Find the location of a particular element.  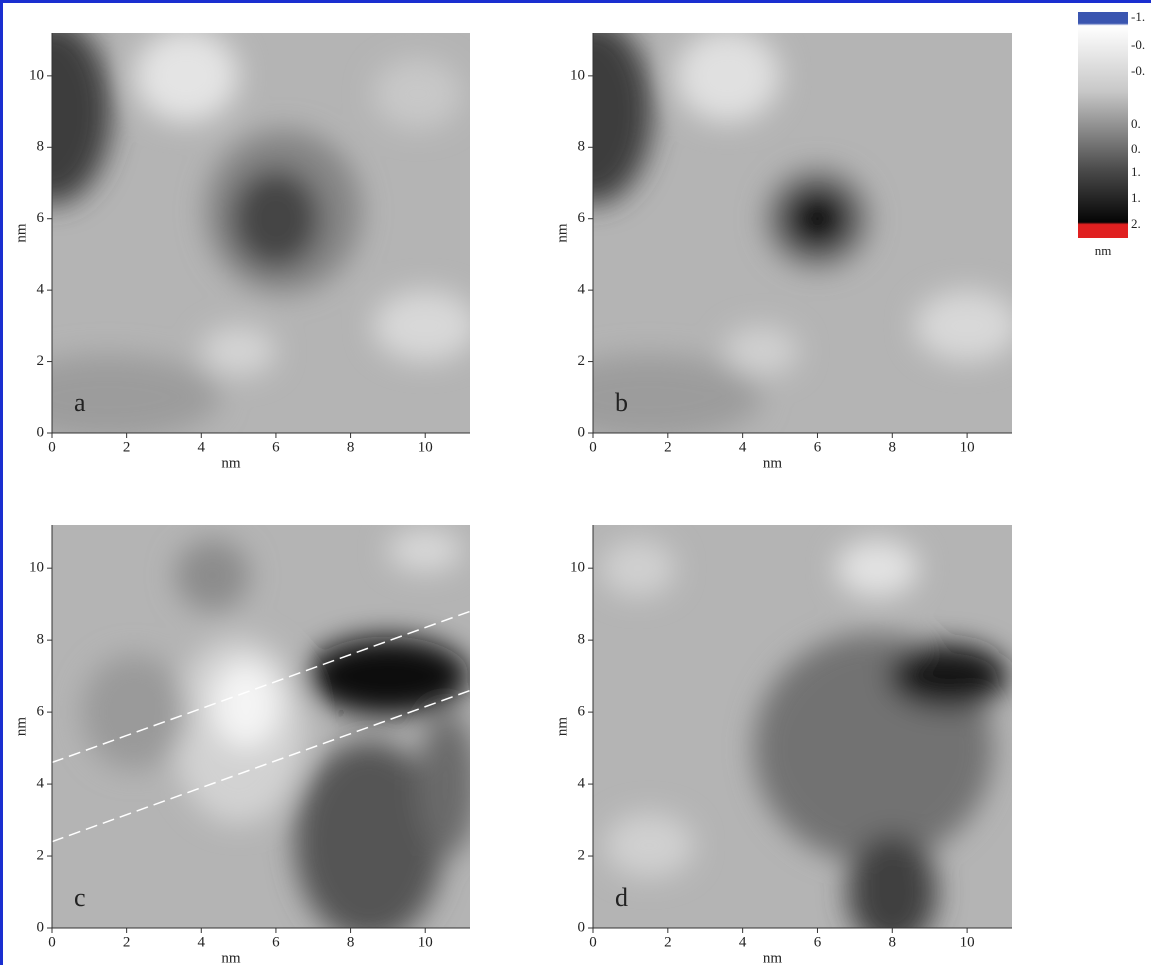

frame-top is located at coordinates (575, 1).